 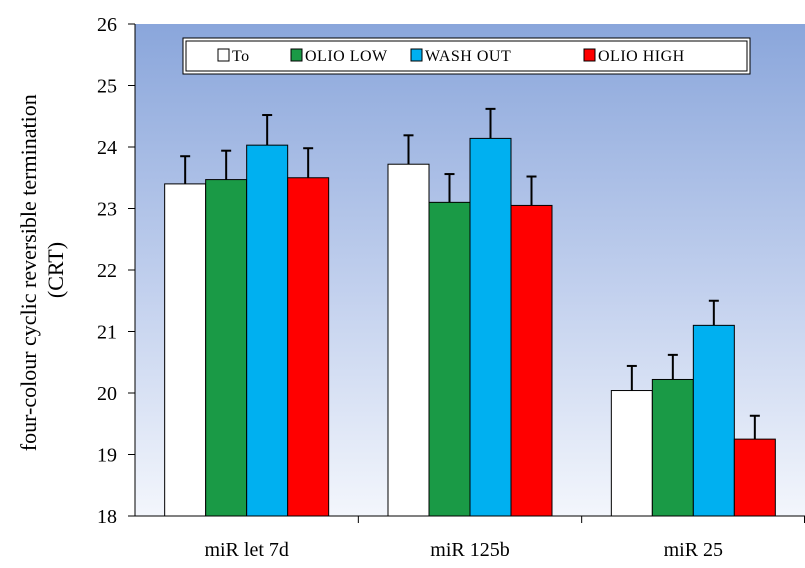 I want to click on legend-label: OLIO HIGH, so click(x=641, y=56).